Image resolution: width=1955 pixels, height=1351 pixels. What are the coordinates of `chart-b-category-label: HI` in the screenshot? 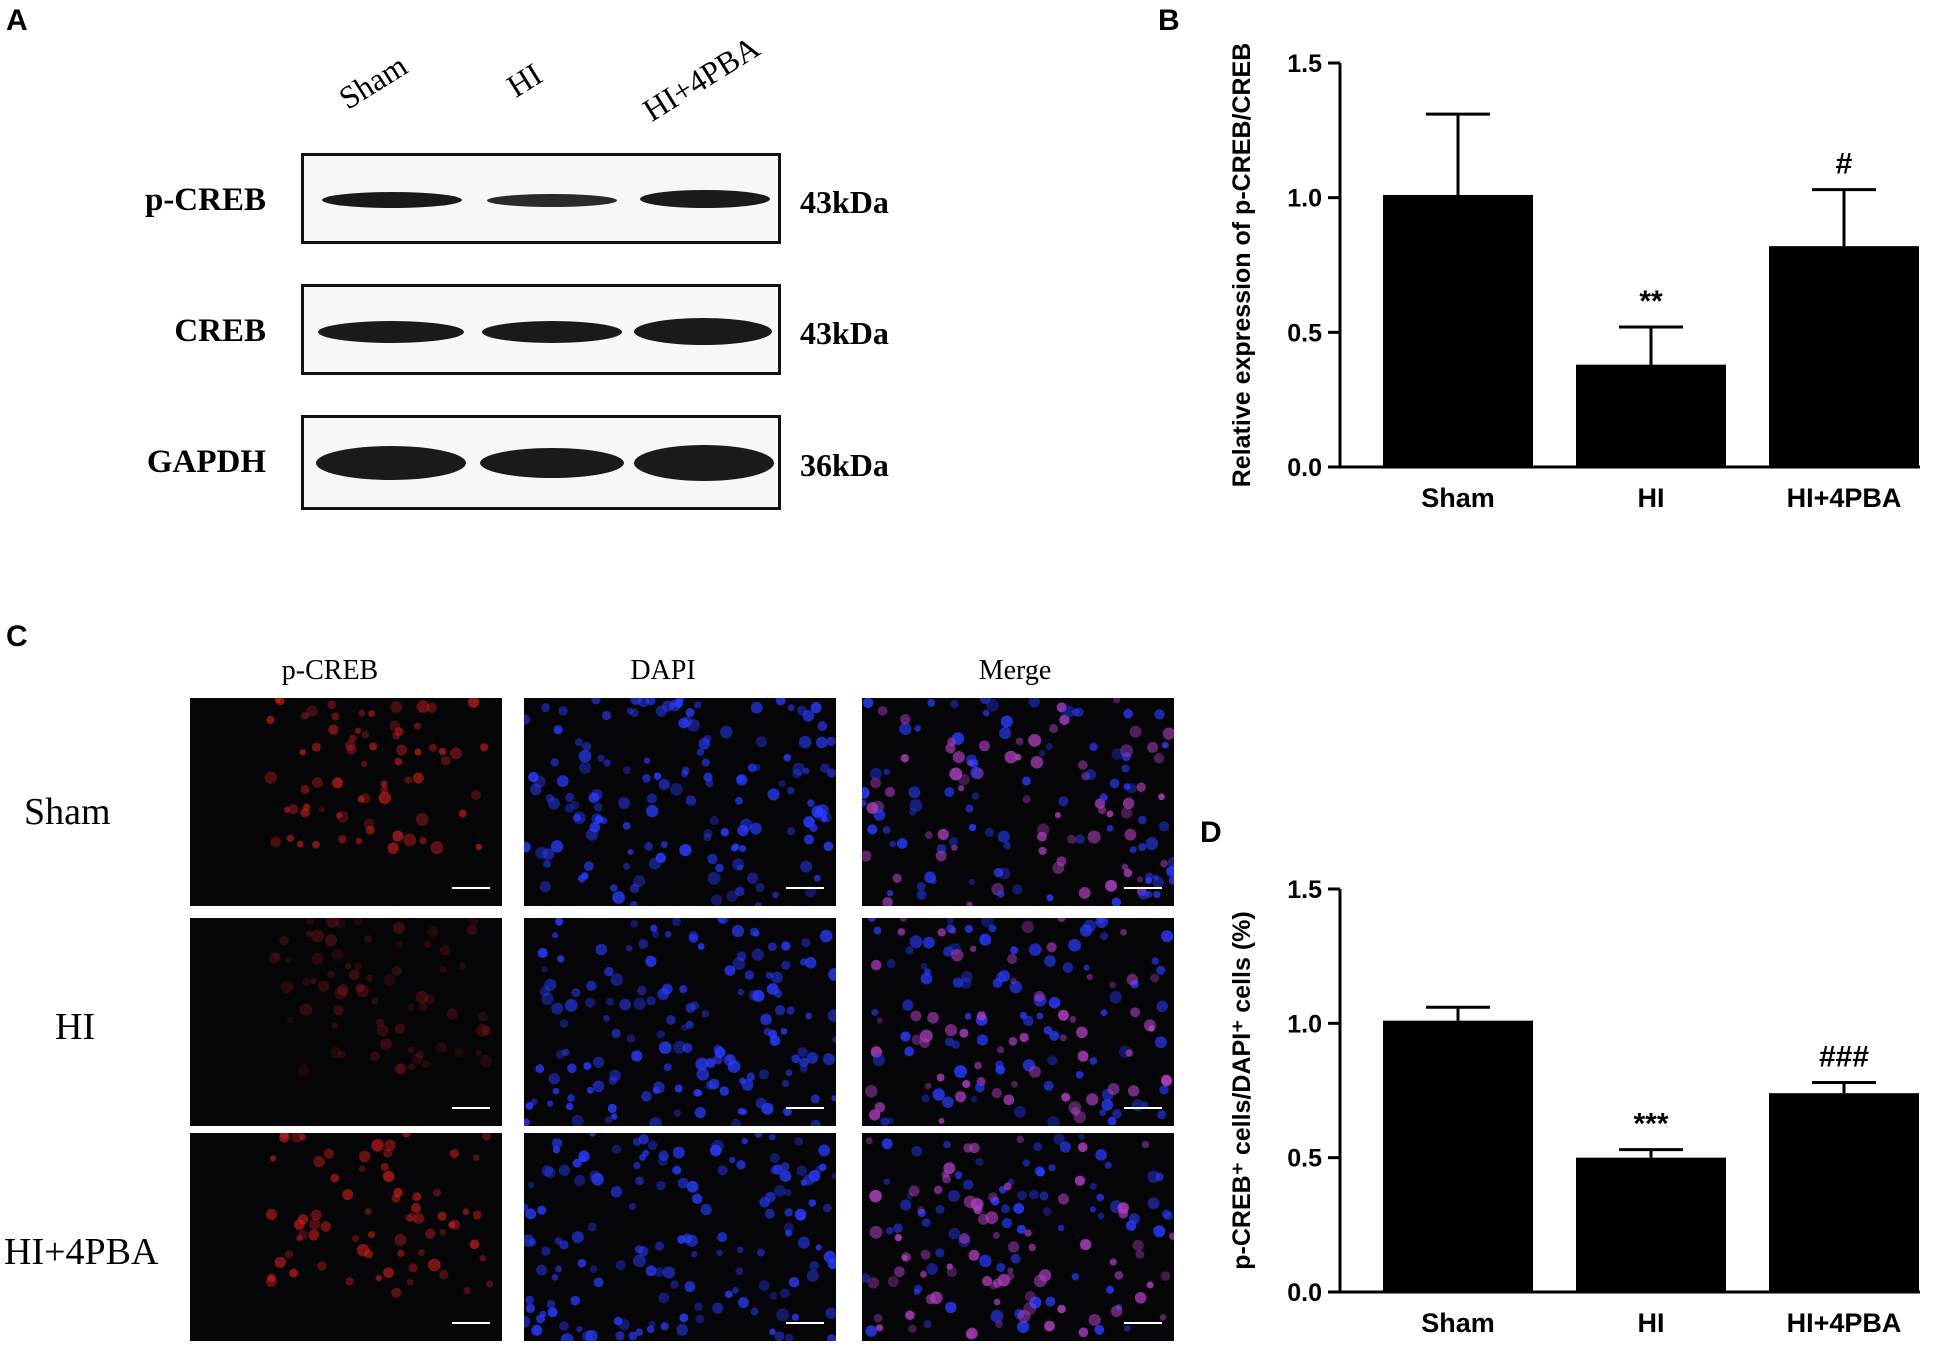 It's located at (1651, 498).